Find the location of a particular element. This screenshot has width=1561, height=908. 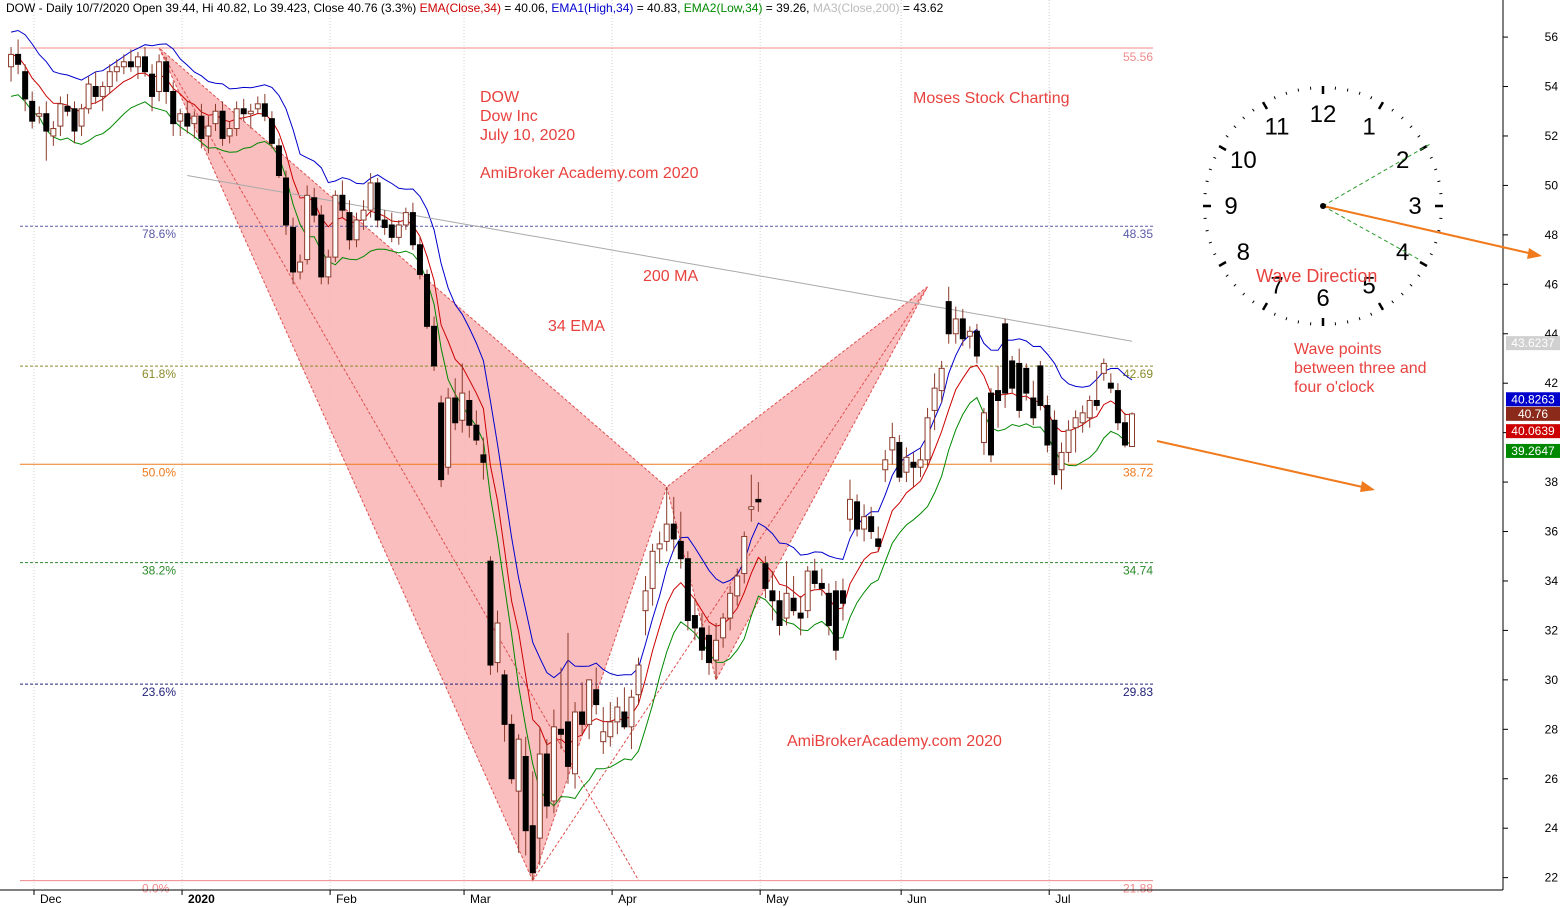

y-tick-label: 48 is located at coordinates (1552, 235).